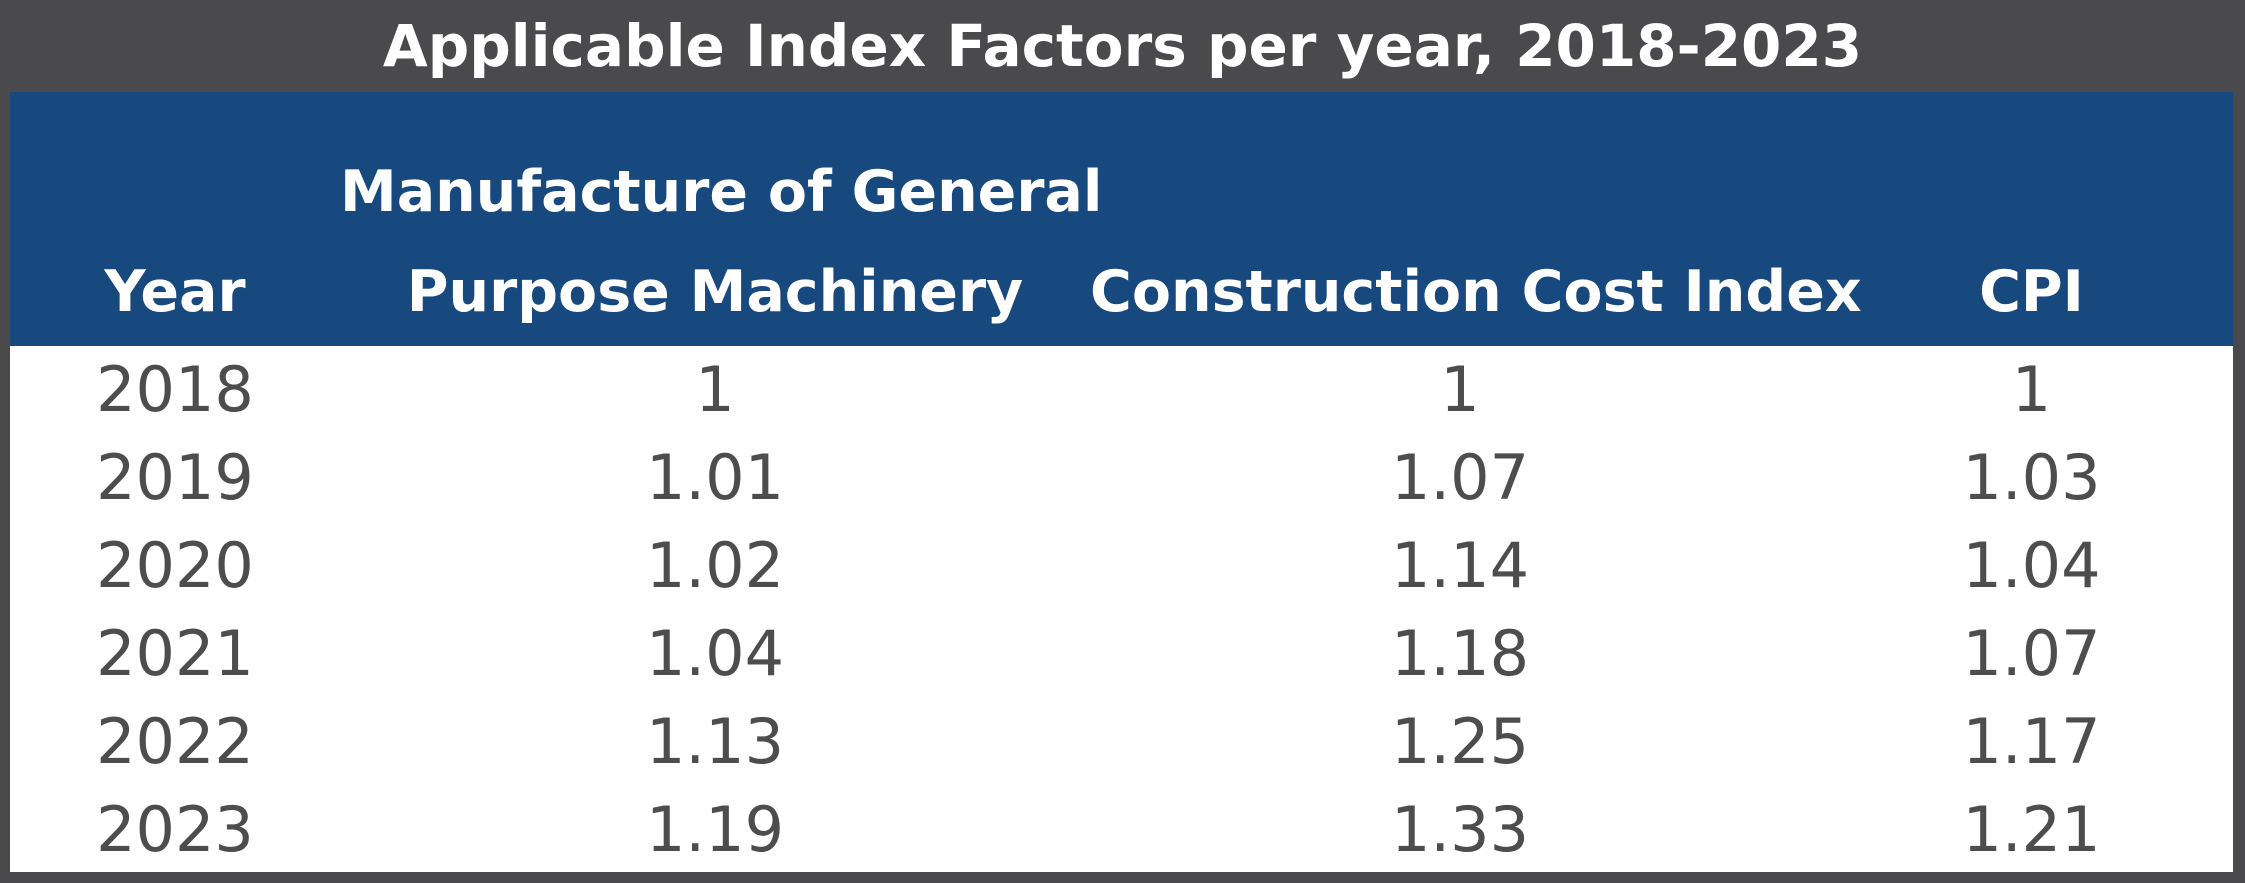 This screenshot has width=2245, height=883. Describe the element at coordinates (1121, 390) in the screenshot. I see `table-row: 2018 1 1 1` at that location.